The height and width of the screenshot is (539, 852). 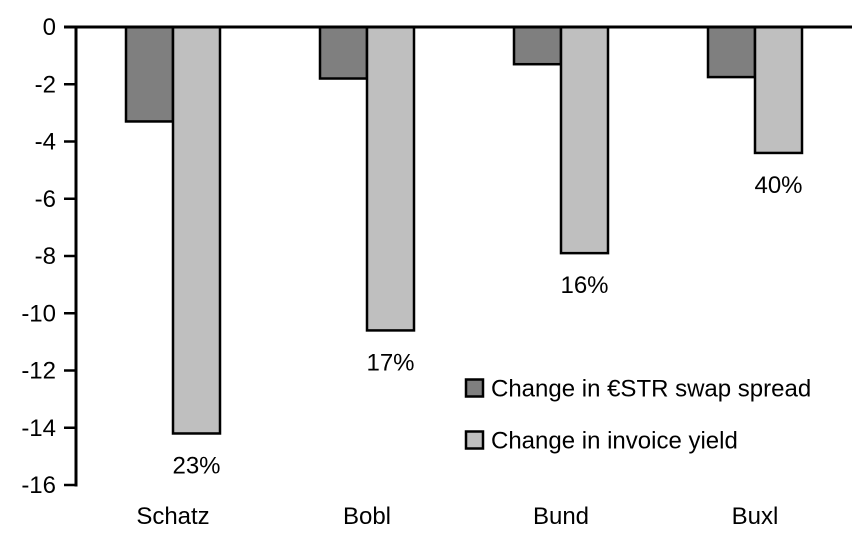 I want to click on bar-value-label: 40%, so click(x=778, y=185).